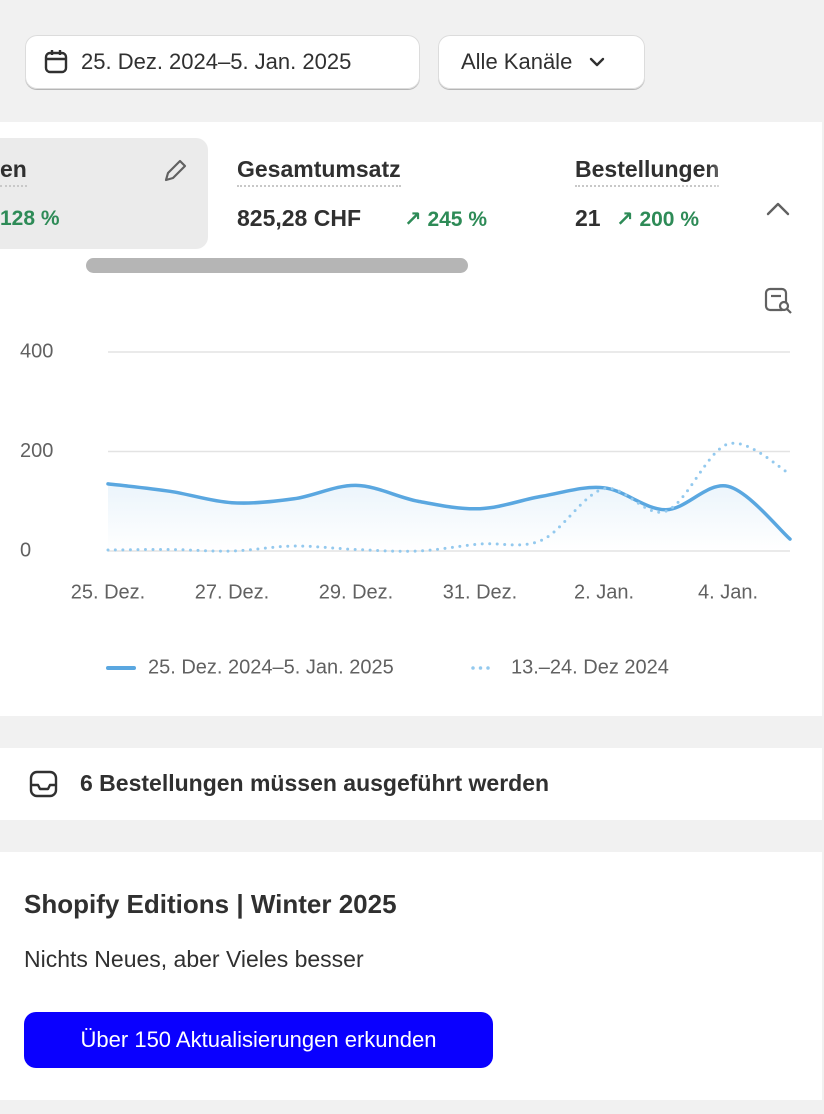 The width and height of the screenshot is (824, 1114). I want to click on date-range: 25. Dez. 2024–5. Jan. 2025, so click(216, 61).